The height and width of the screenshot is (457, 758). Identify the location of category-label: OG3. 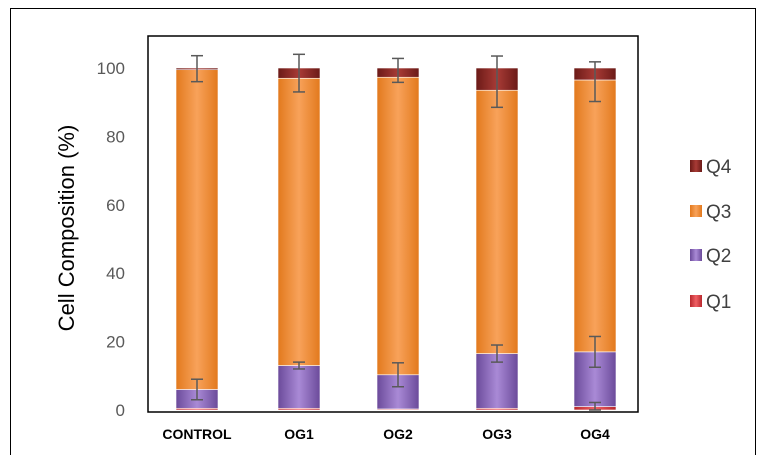
(497, 434).